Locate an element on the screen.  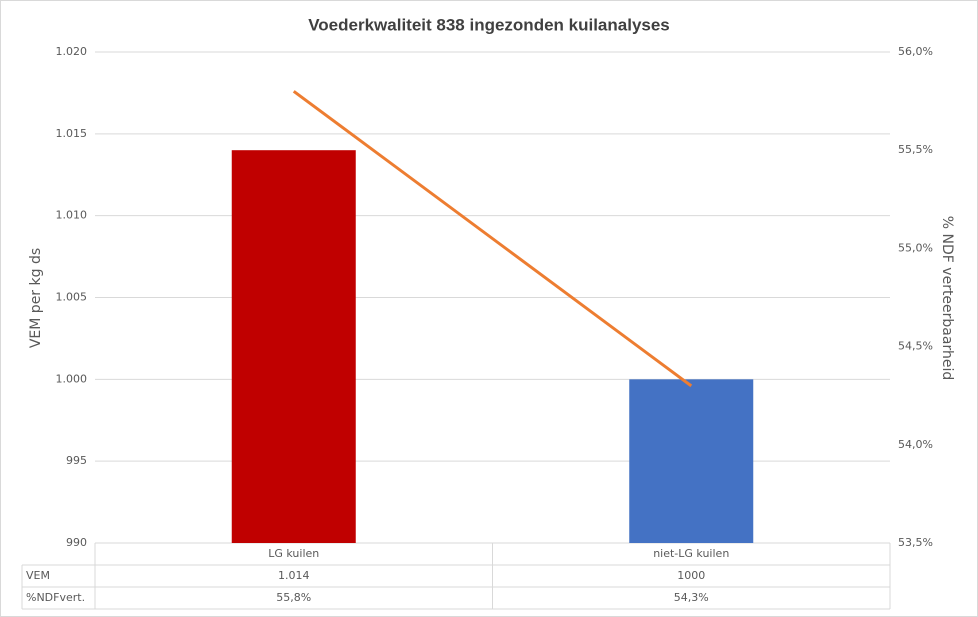
y-axis-title: VEM per kg ds is located at coordinates (36, 298).